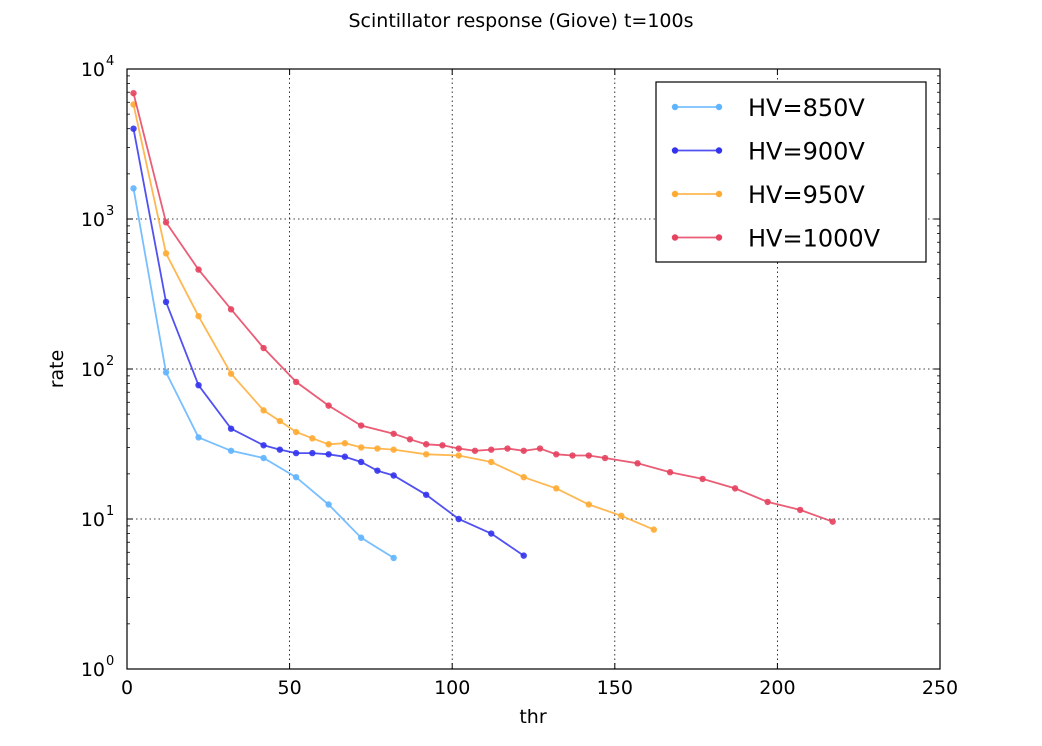 This screenshot has height=746, width=1042. I want to click on y-tick-exponent: 3, so click(110, 211).